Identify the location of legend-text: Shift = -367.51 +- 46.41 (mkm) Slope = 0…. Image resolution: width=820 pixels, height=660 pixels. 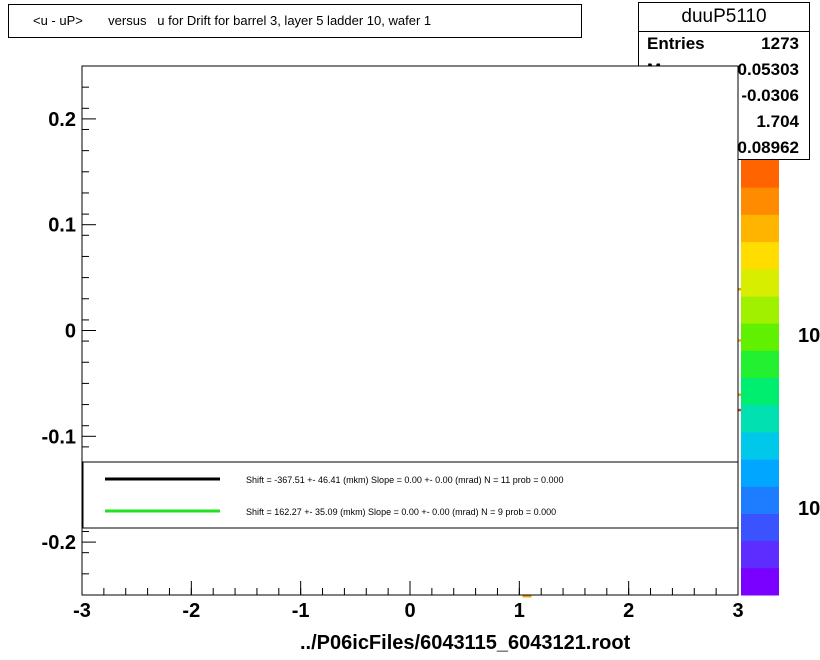
(405, 480).